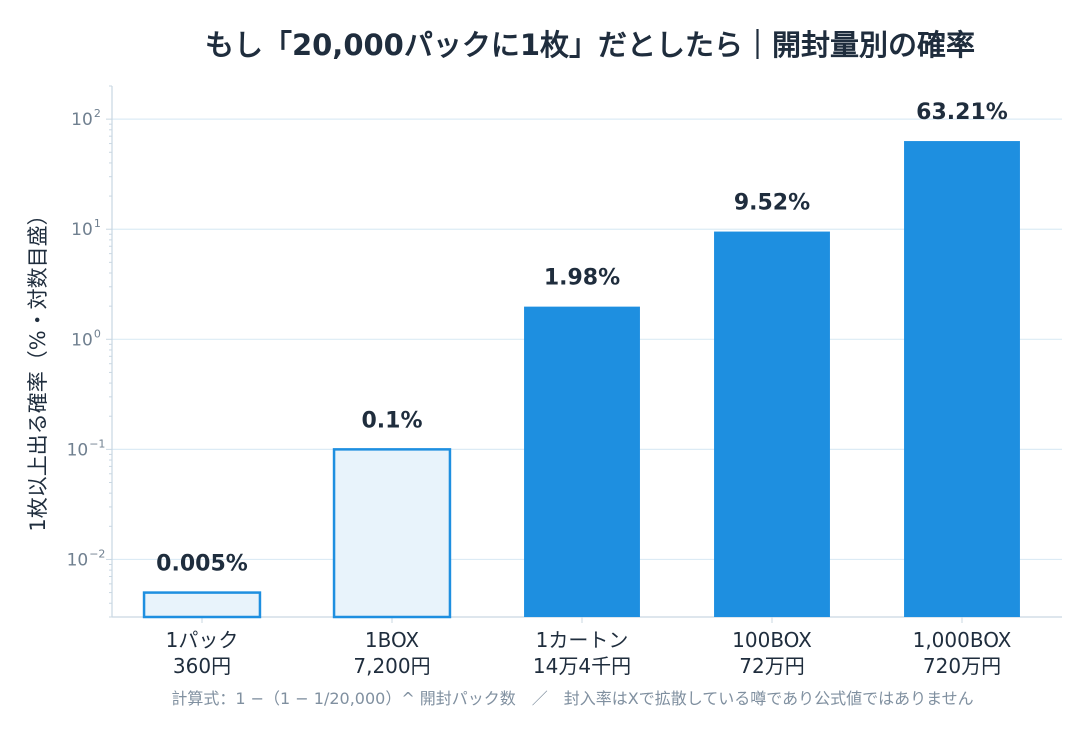  What do you see at coordinates (590, 45) in the screenshot?
I see `chart-title: もし「20,000パックに1枚」だとしたら｜開封量別の確率` at bounding box center [590, 45].